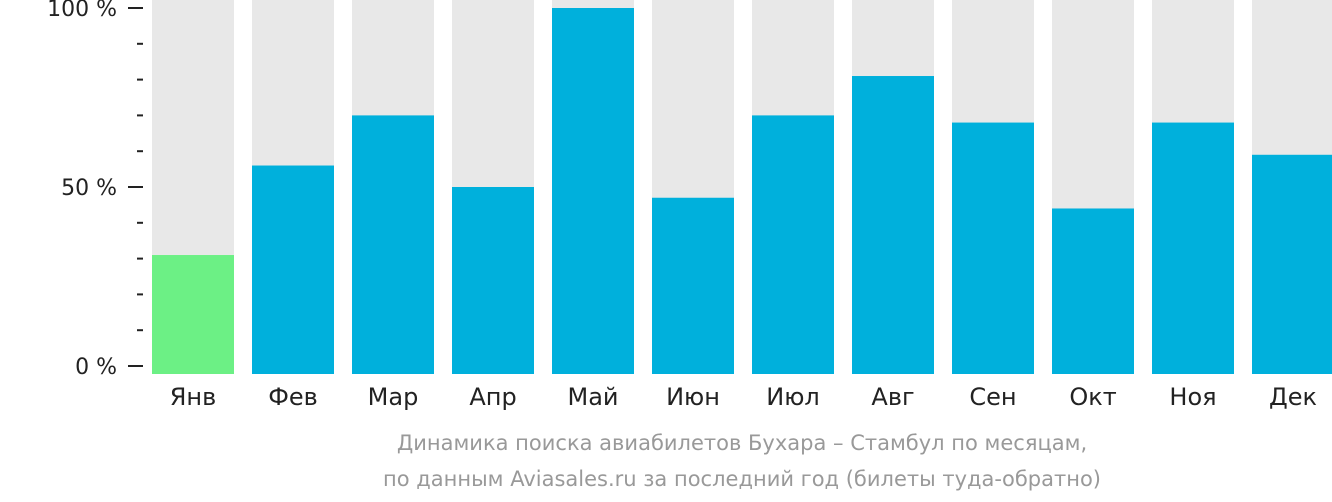 This screenshot has width=1332, height=502. What do you see at coordinates (96, 367) in the screenshot?
I see `y-tick-label: 0 %` at bounding box center [96, 367].